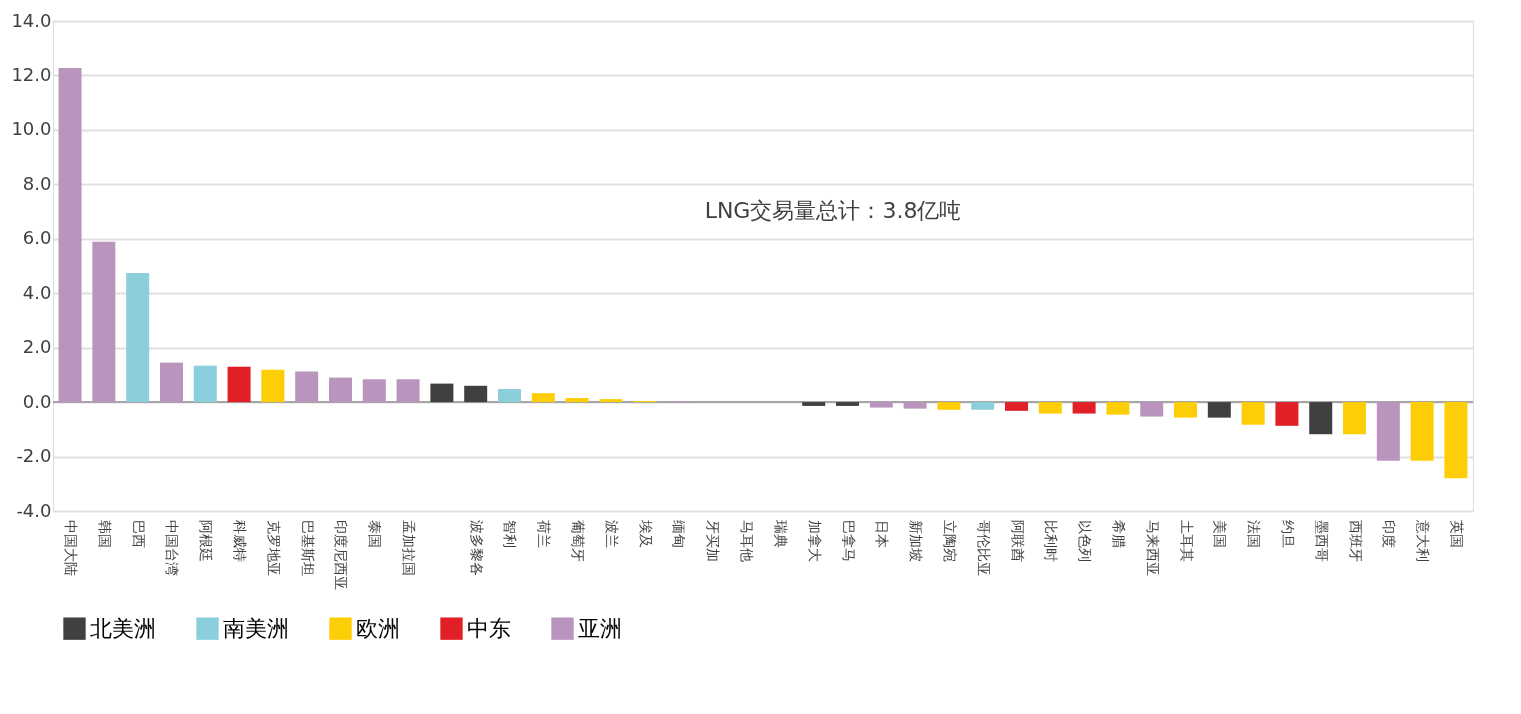 Image resolution: width=1521 pixels, height=714 pixels. Describe the element at coordinates (916, 540) in the screenshot. I see `x-tick-label: 新加坡` at that location.